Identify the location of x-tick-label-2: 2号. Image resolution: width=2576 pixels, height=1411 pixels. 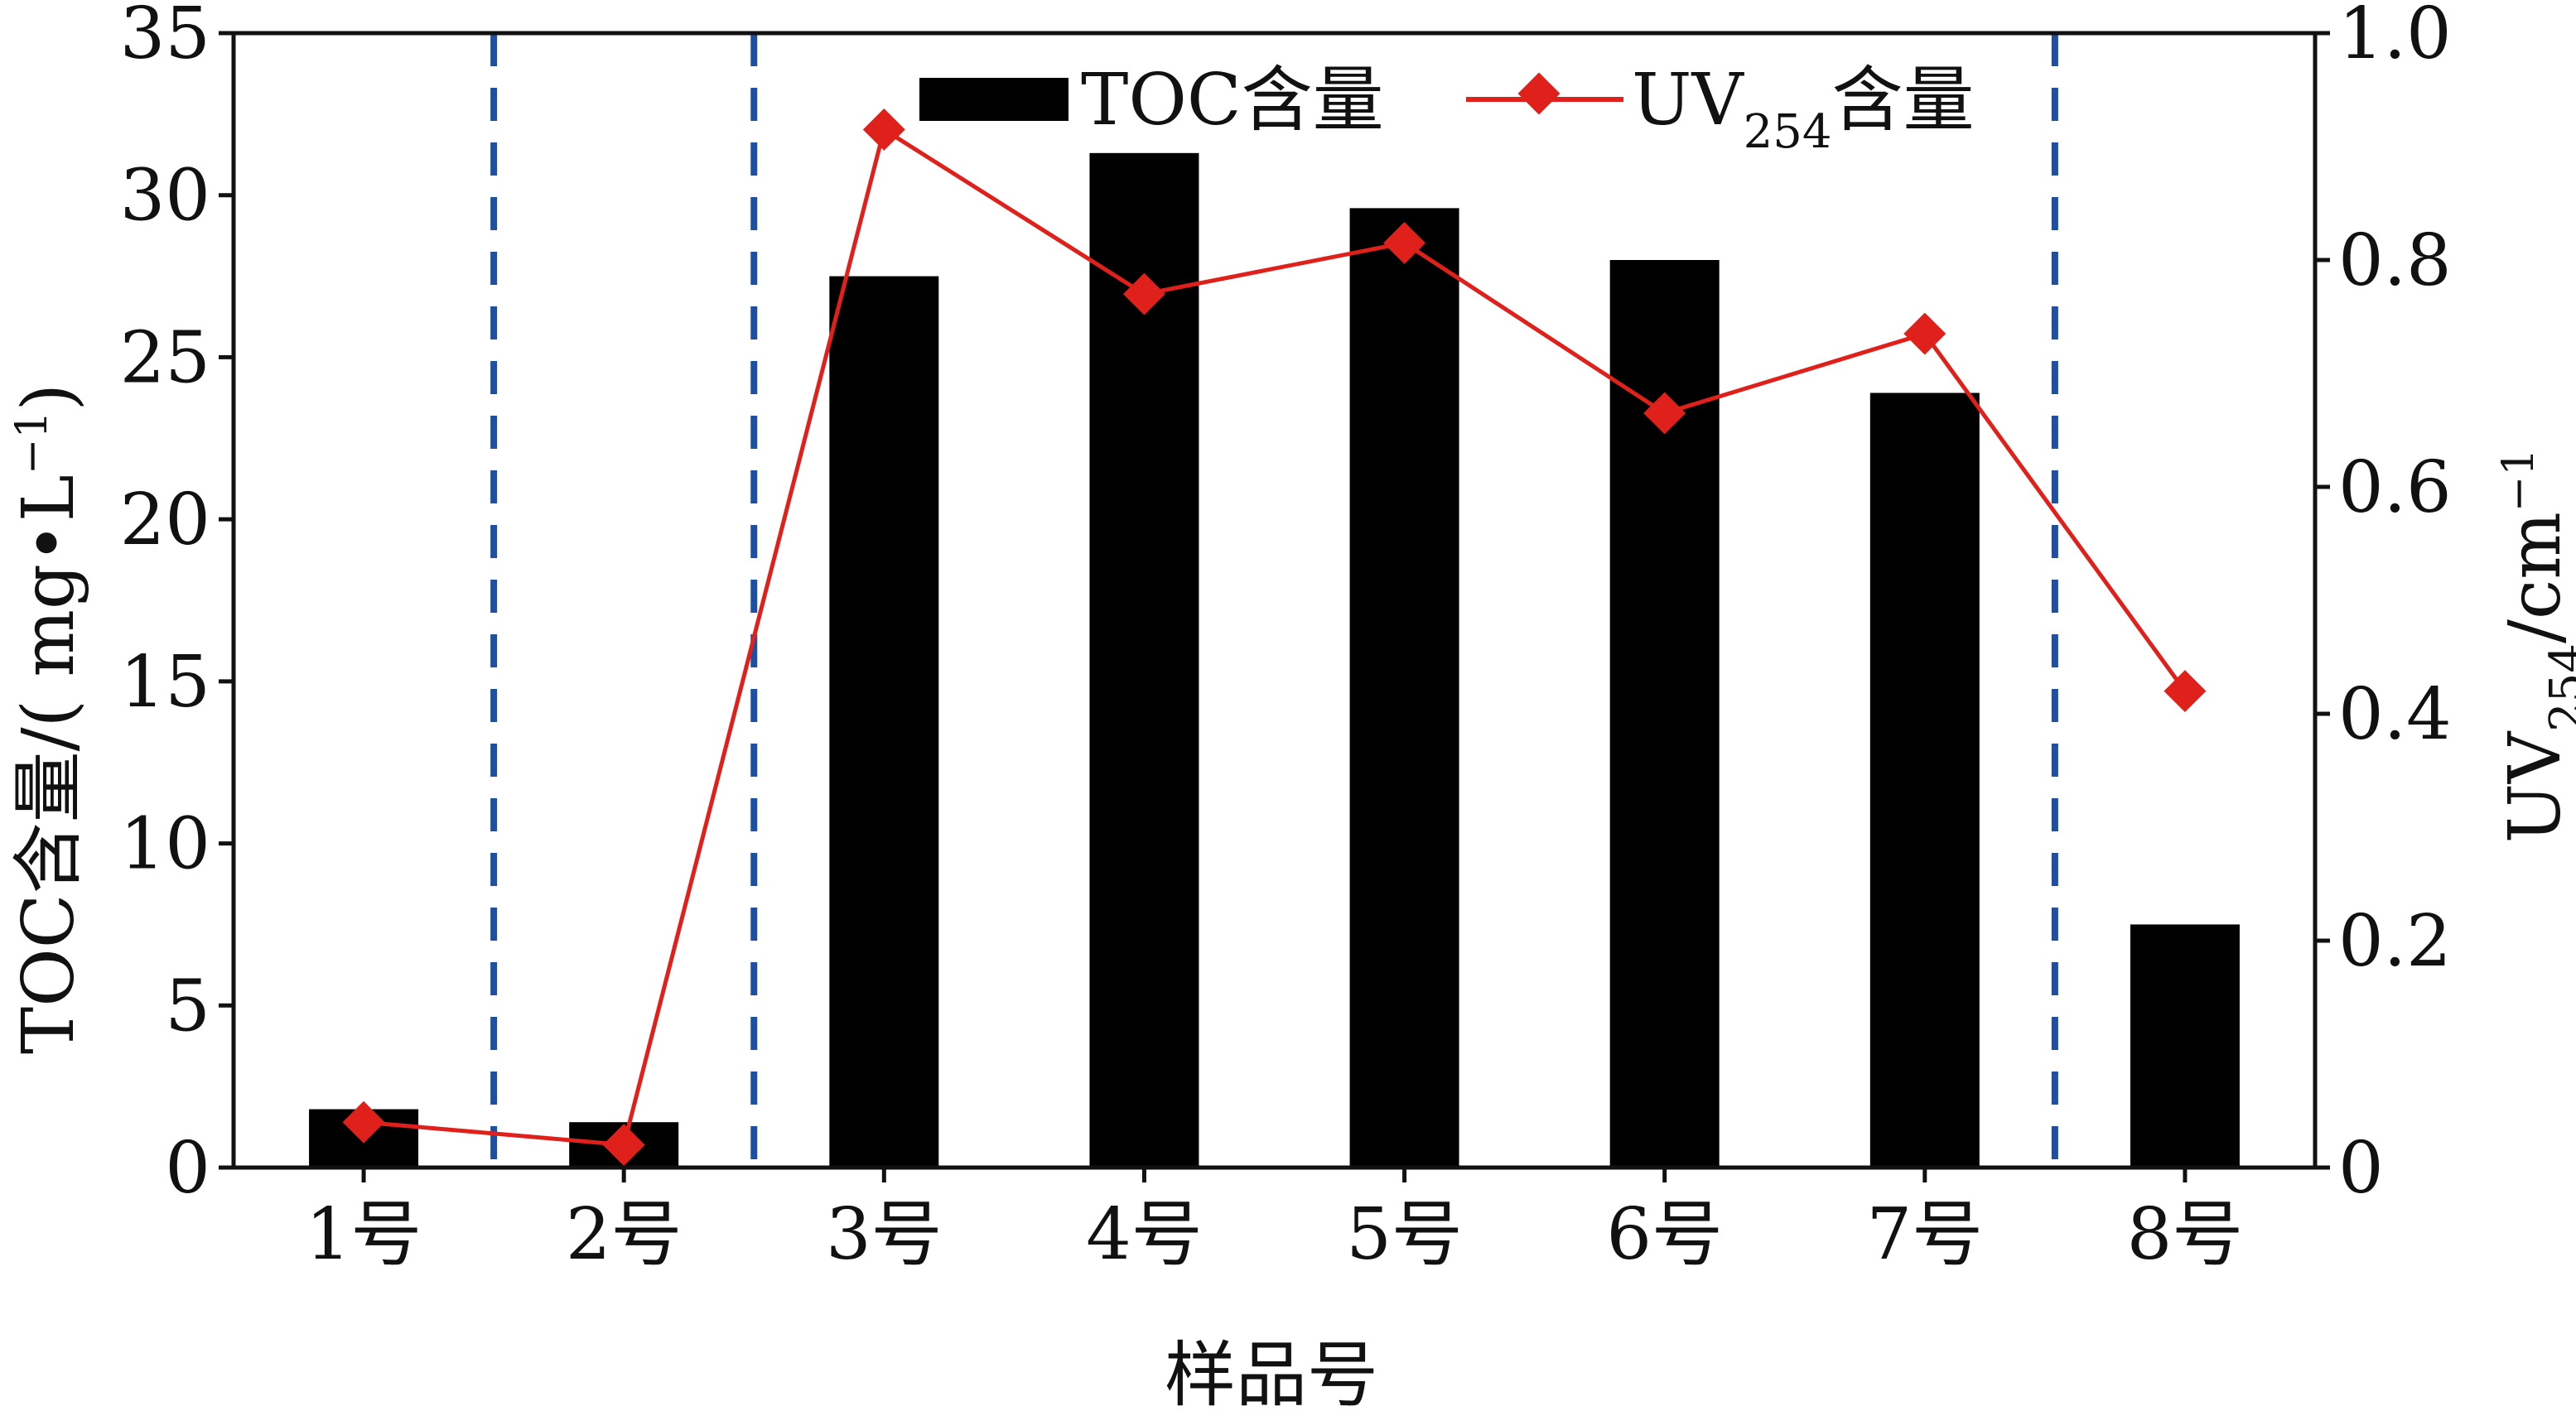
(624, 1234).